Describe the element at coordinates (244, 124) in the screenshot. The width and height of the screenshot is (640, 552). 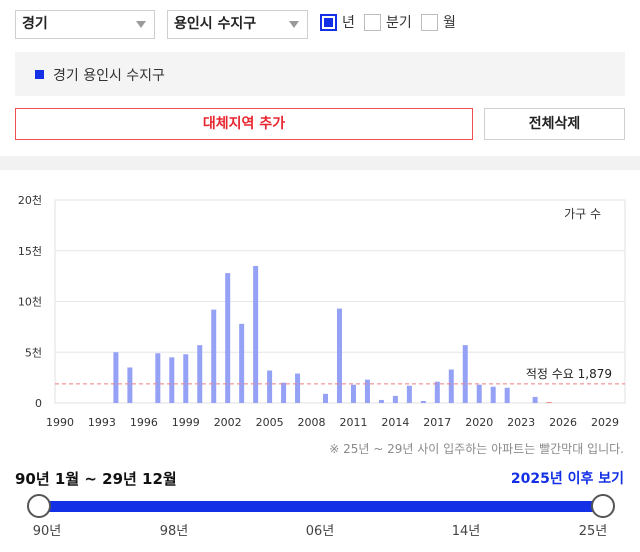
I see `add-alternative-region-button: 대체지역 추가` at that location.